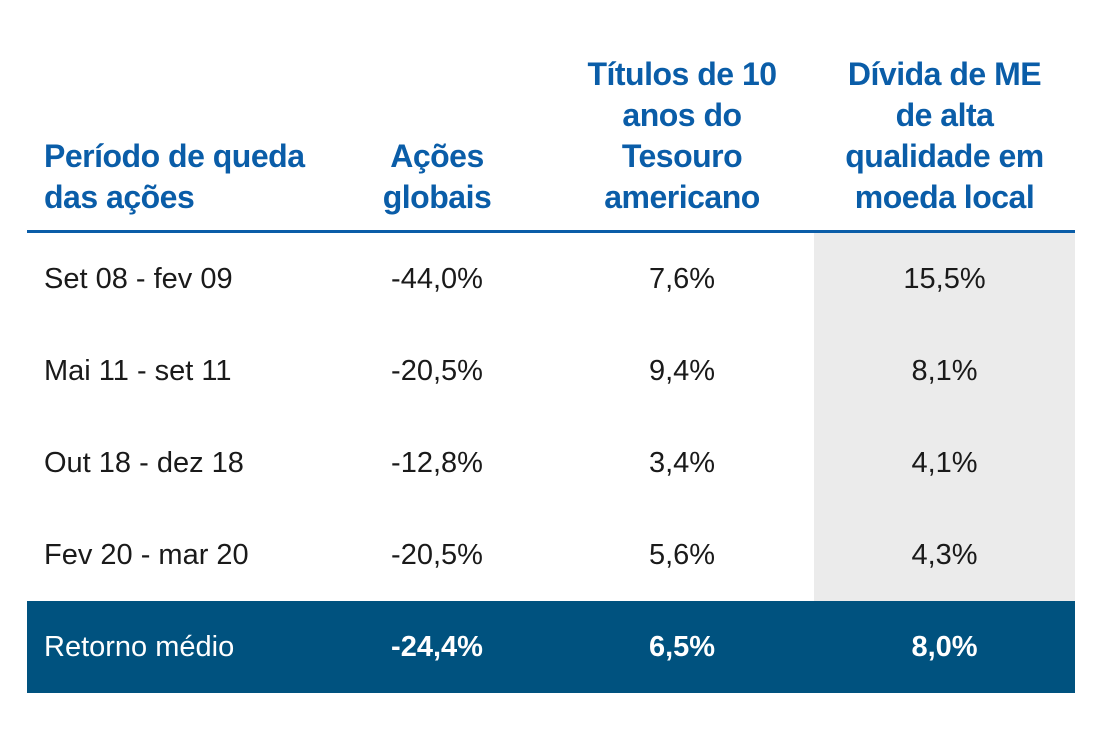  Describe the element at coordinates (944, 279) in the screenshot. I see `em-local-debt-cell: 15,5%` at that location.